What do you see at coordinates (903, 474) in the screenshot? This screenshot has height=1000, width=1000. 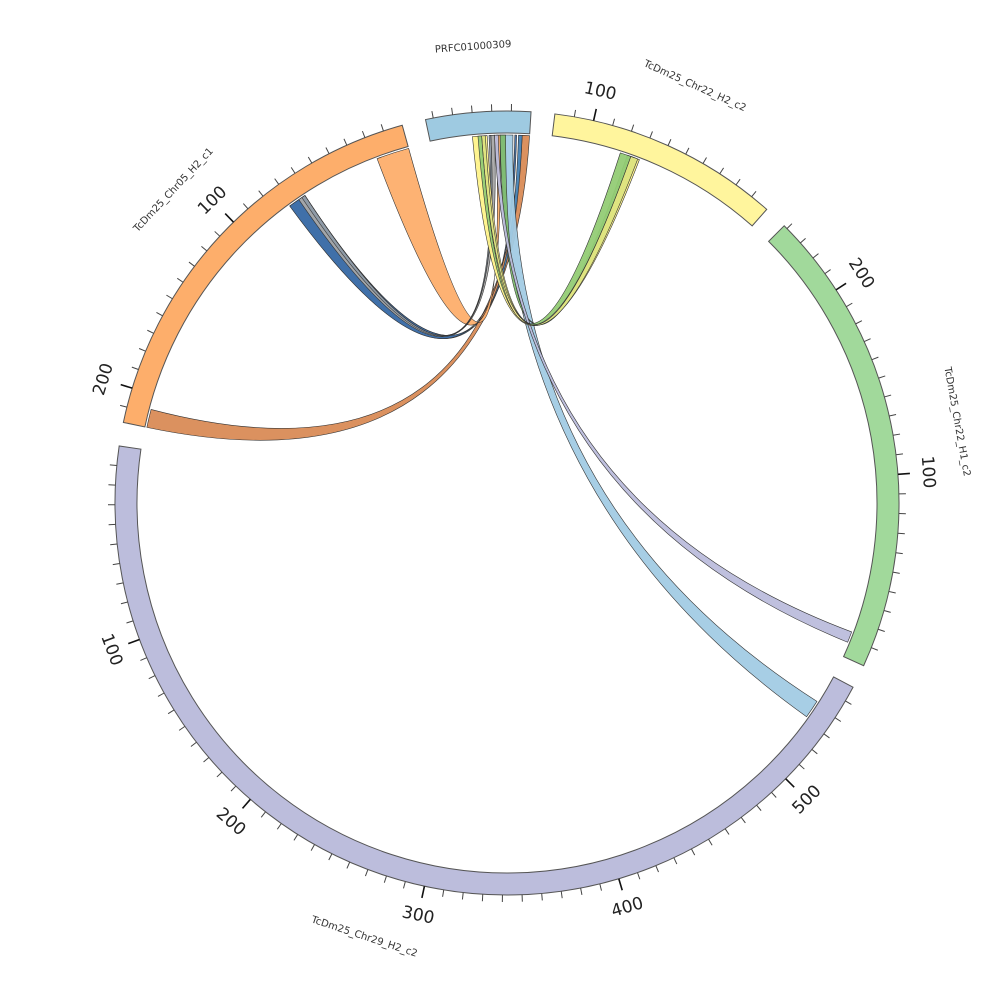 I see `major-tick-chr22h1` at bounding box center [903, 474].